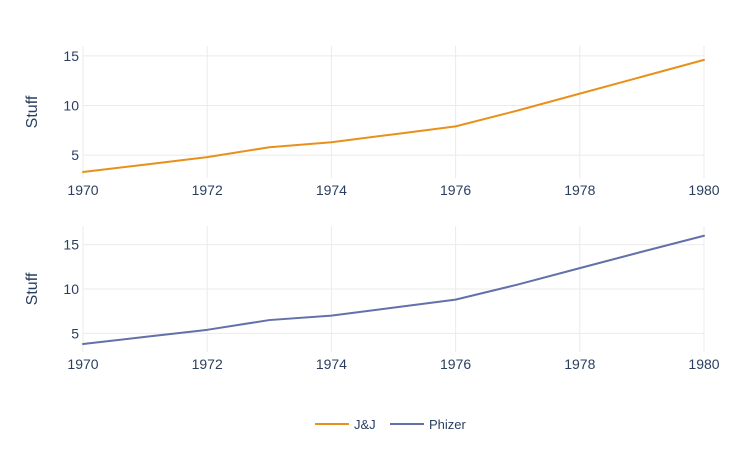 The image size is (753, 463). I want to click on legend-label: Phizer, so click(448, 424).